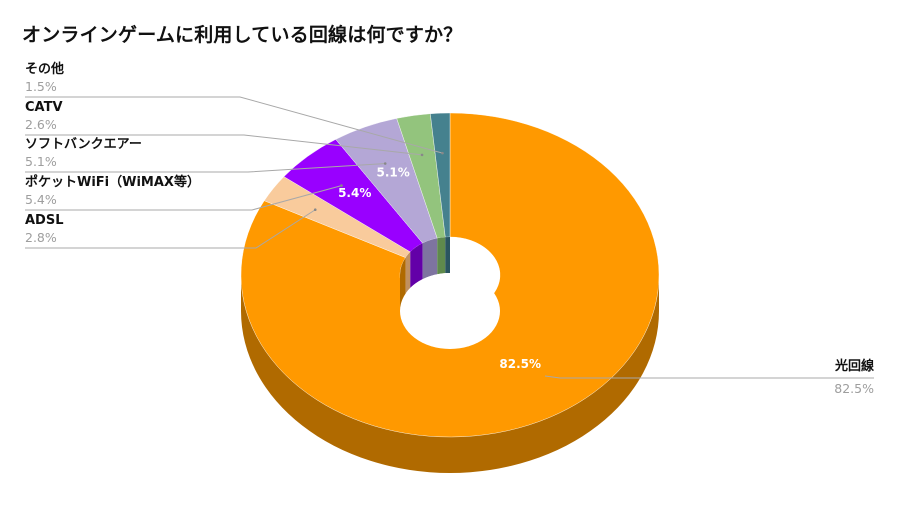 The width and height of the screenshot is (900, 509). What do you see at coordinates (450, 311) in the screenshot?
I see `hole-floor` at bounding box center [450, 311].